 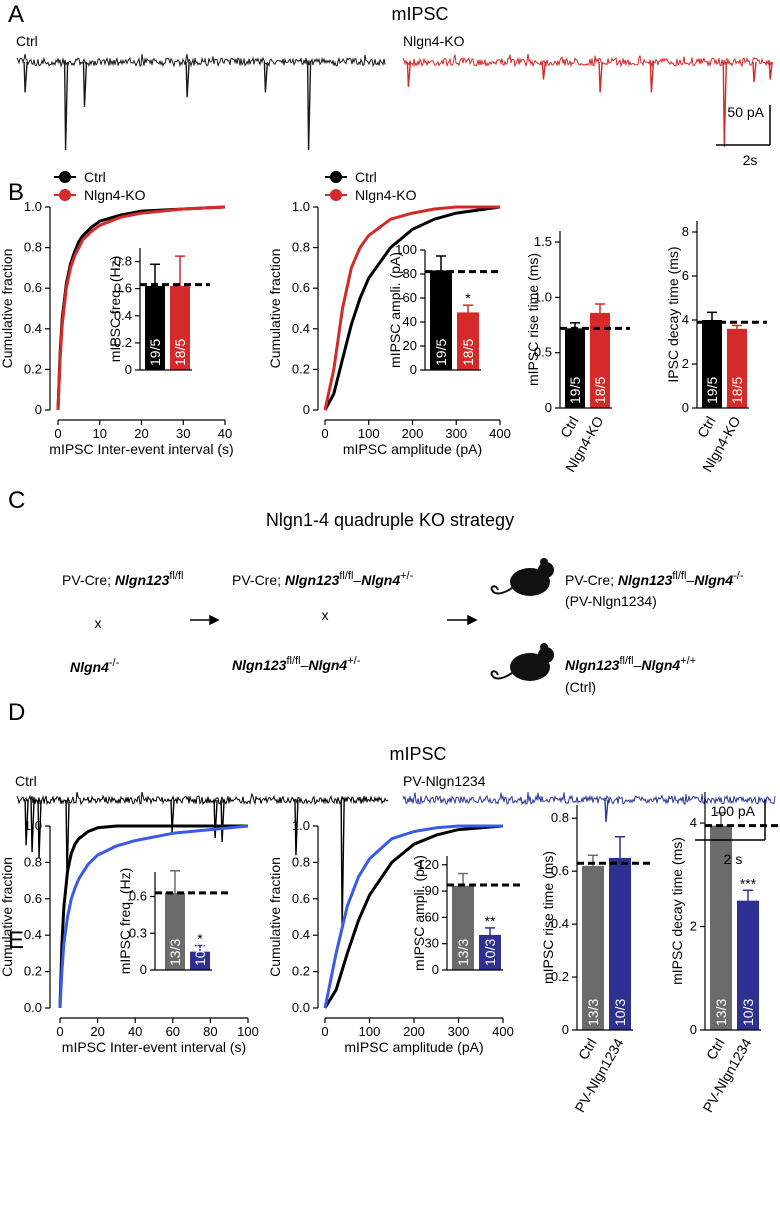 I want to click on y-axis-label: mIPSC rise time (ms), so click(x=533, y=319).